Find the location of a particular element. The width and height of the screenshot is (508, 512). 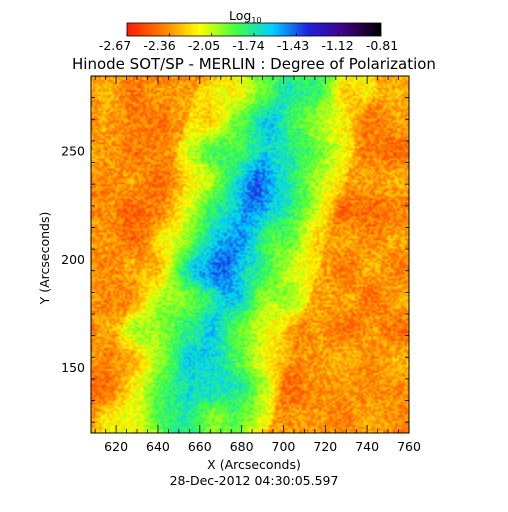

x-tick-label: 660 is located at coordinates (200, 446).